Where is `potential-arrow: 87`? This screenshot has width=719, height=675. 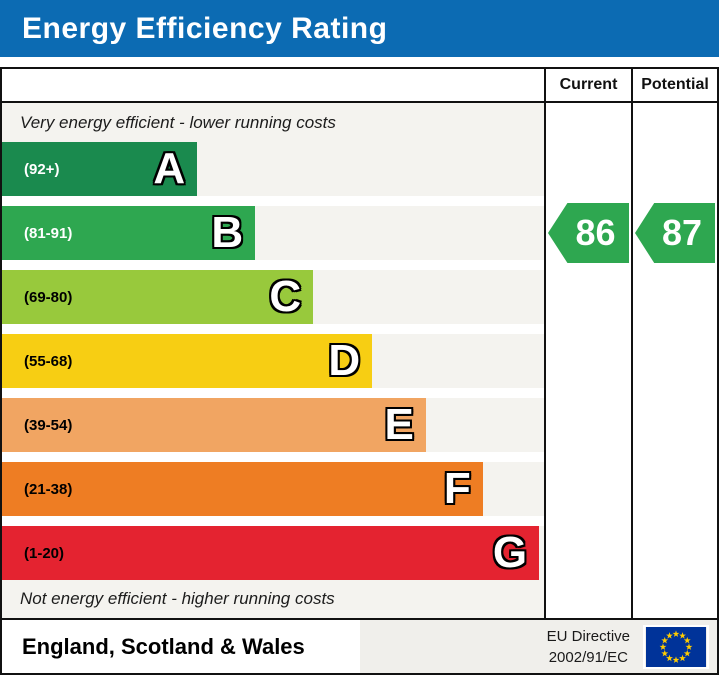 potential-arrow: 87 is located at coordinates (675, 233).